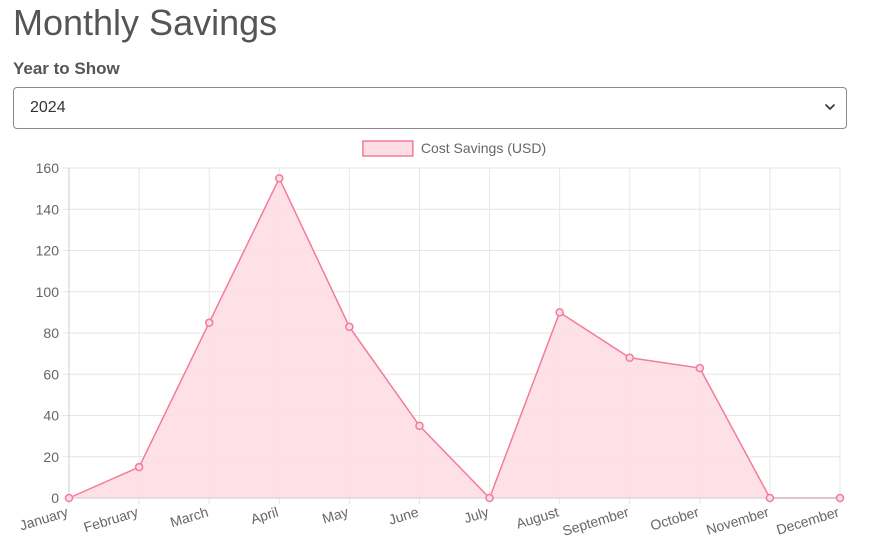 Image resolution: width=872 pixels, height=558 pixels. Describe the element at coordinates (48, 292) in the screenshot. I see `y-tick-label: 100` at that location.